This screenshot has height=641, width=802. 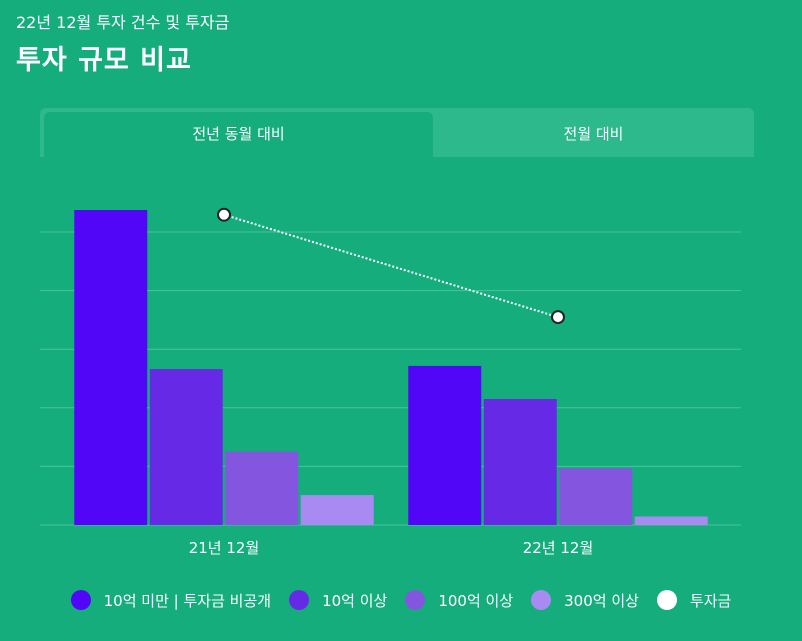 I want to click on legend-item: 10억 이상, so click(x=338, y=600).